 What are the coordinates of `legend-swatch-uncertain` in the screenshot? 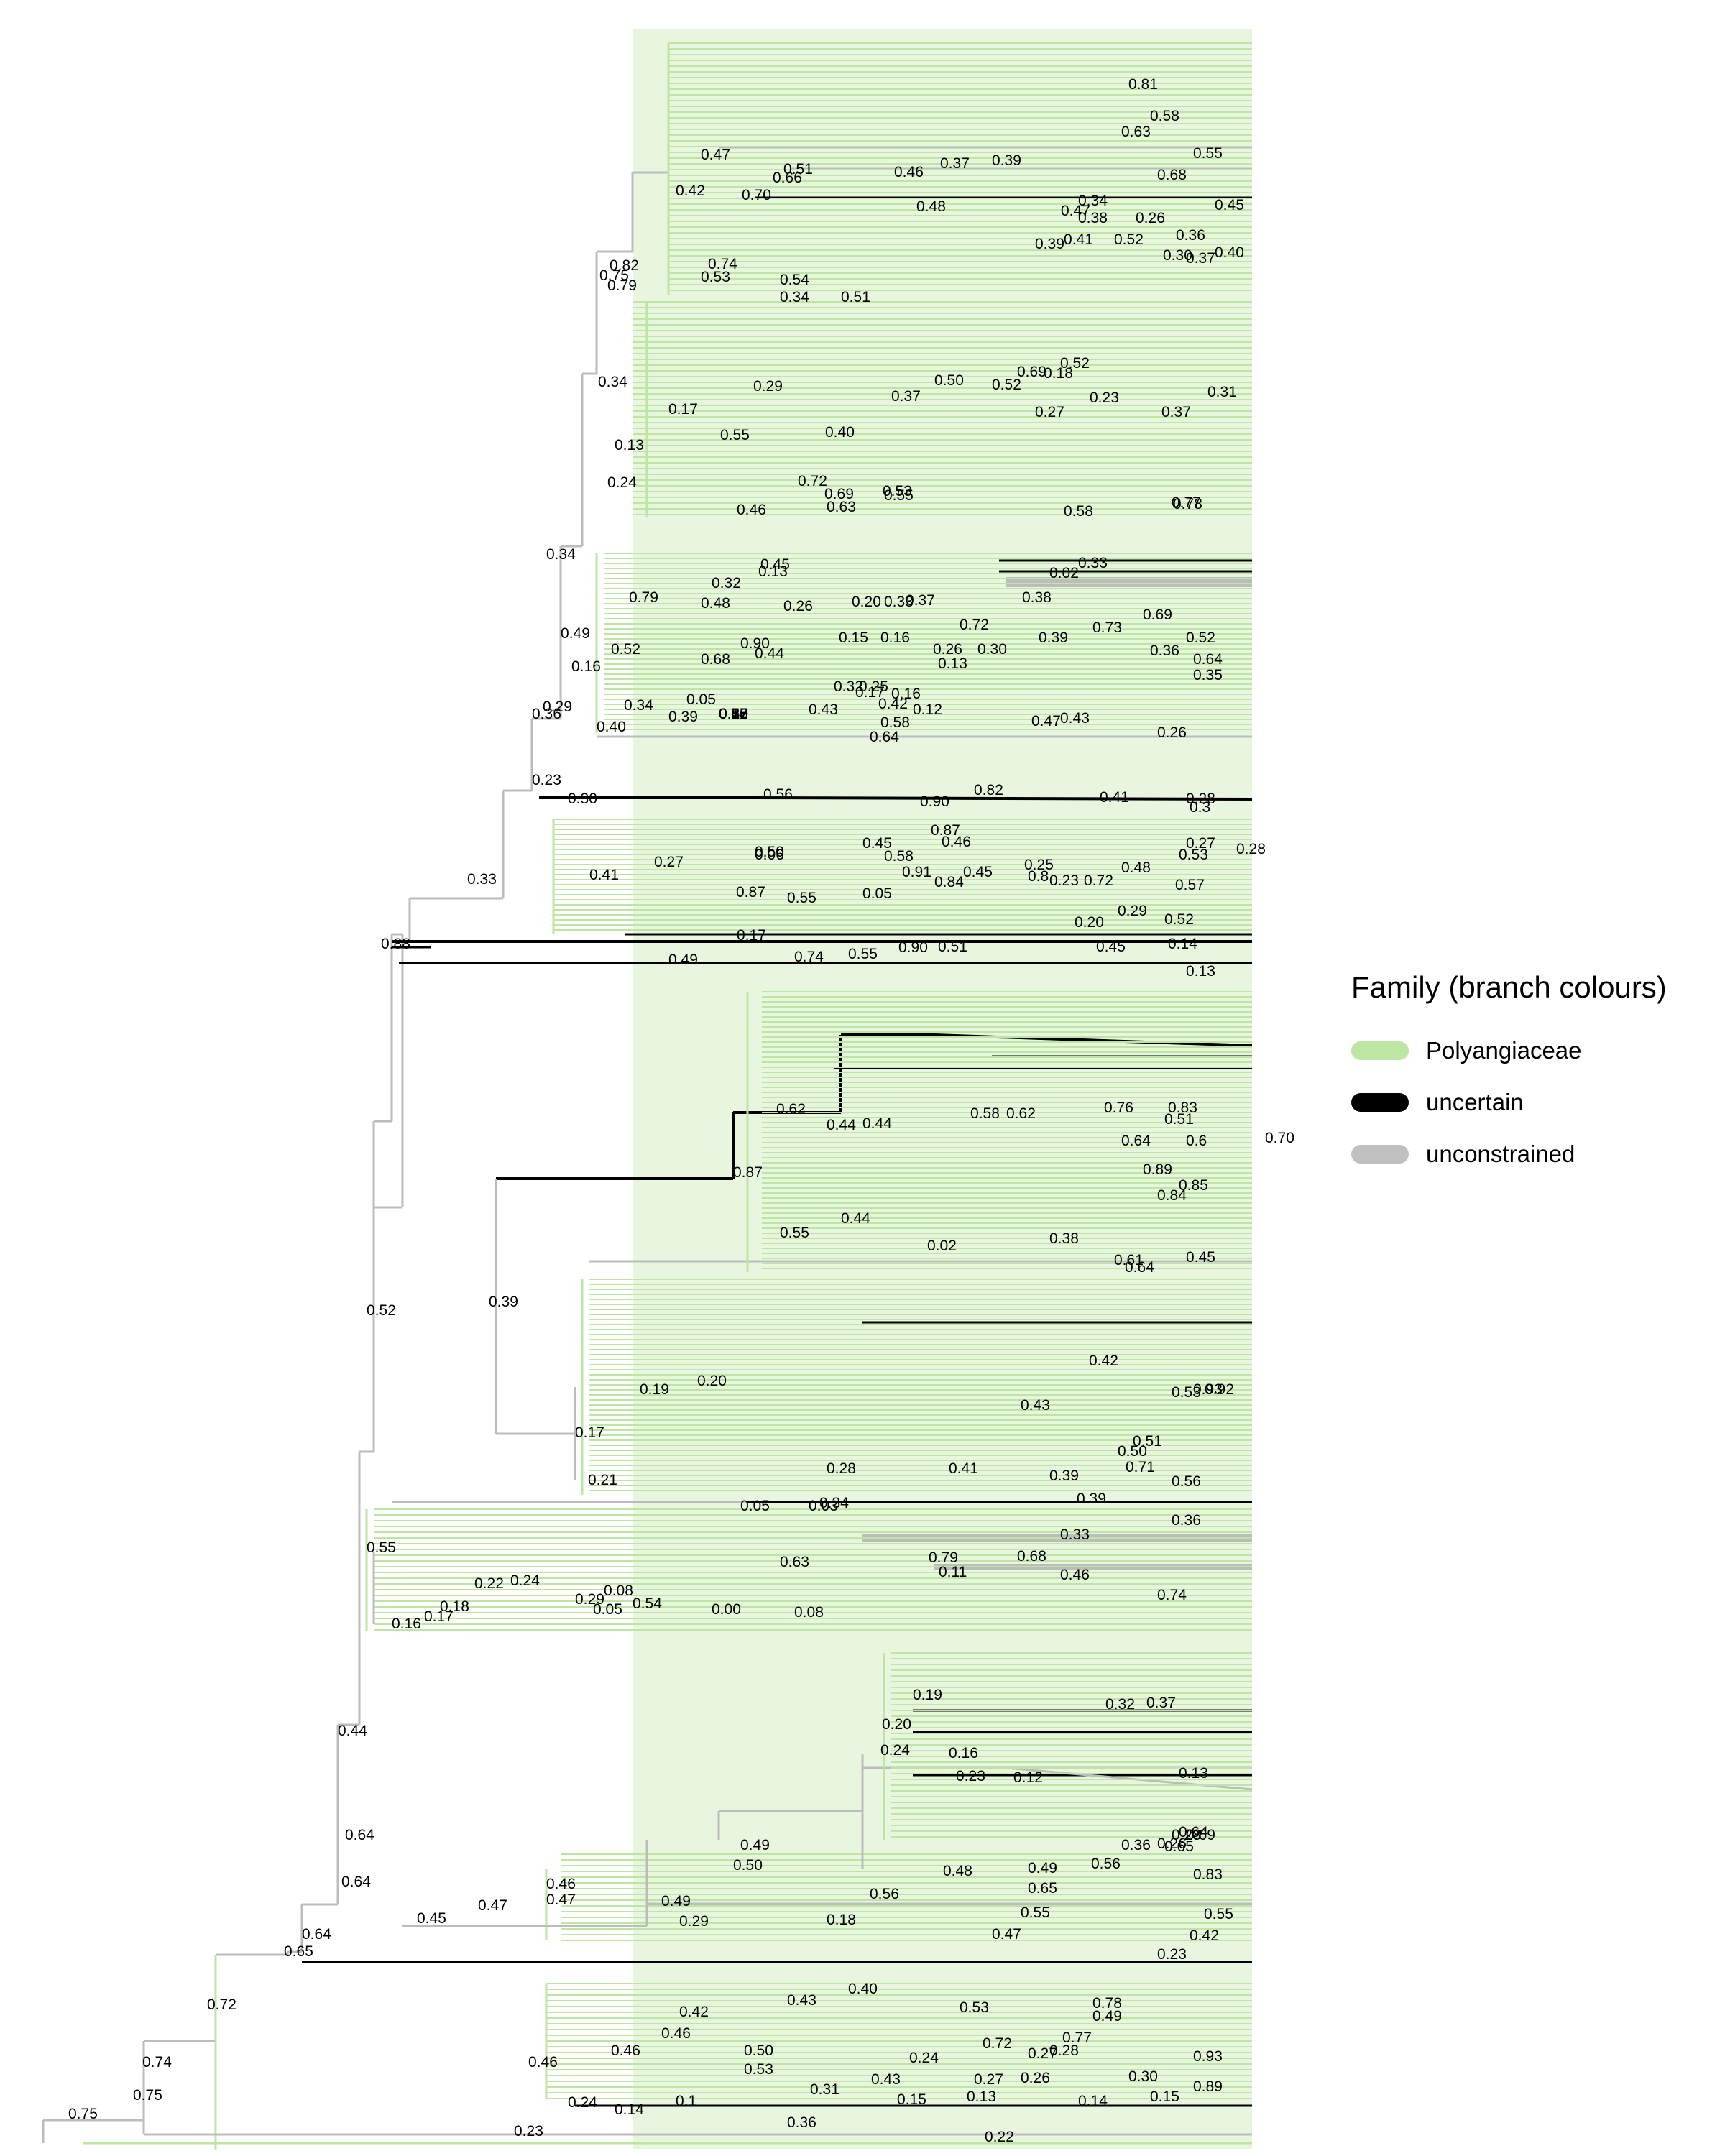 It's located at (1380, 1103).